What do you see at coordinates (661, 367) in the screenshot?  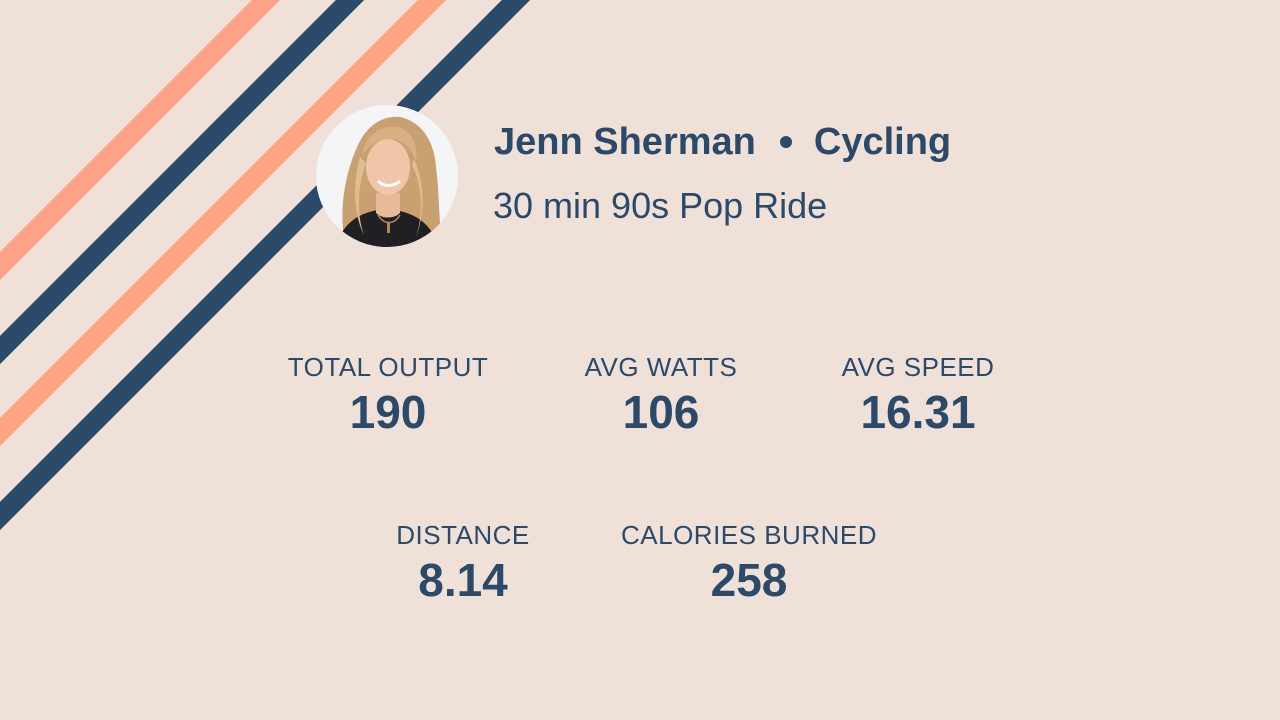 I see `stat-label: AVG WATTS` at bounding box center [661, 367].